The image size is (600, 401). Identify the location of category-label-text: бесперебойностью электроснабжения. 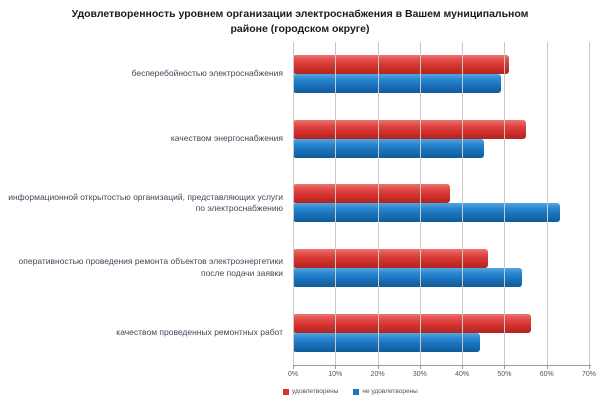
(207, 73).